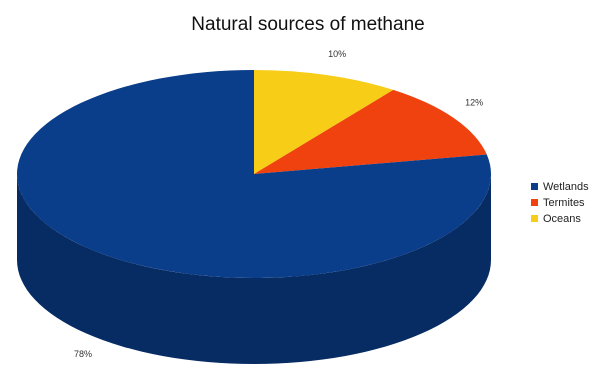  I want to click on data-label-oceans: 10%, so click(337, 54).